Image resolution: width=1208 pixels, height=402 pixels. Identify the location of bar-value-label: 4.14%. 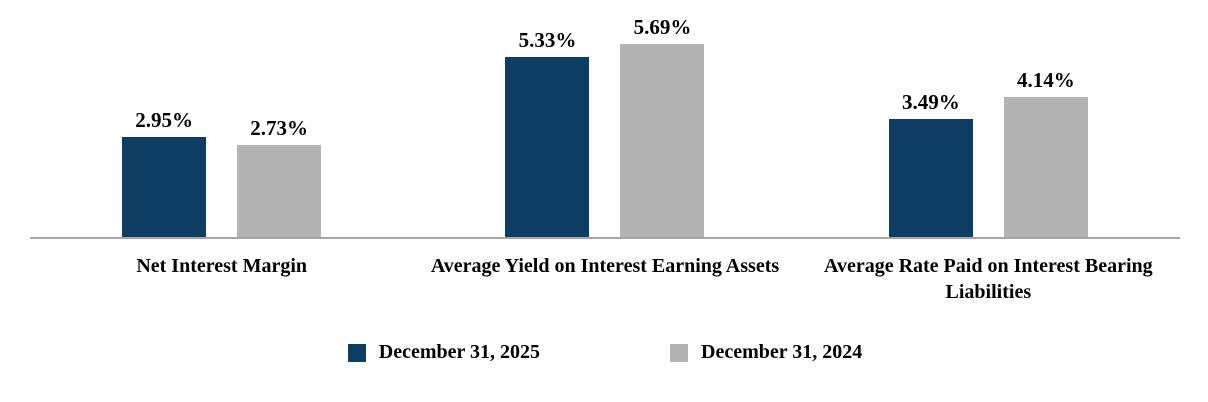
(1045, 79).